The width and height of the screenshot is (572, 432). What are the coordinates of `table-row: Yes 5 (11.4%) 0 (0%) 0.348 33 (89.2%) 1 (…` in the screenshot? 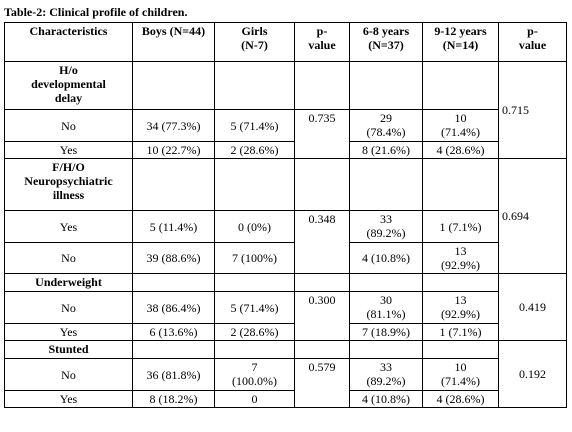 It's located at (285, 242).